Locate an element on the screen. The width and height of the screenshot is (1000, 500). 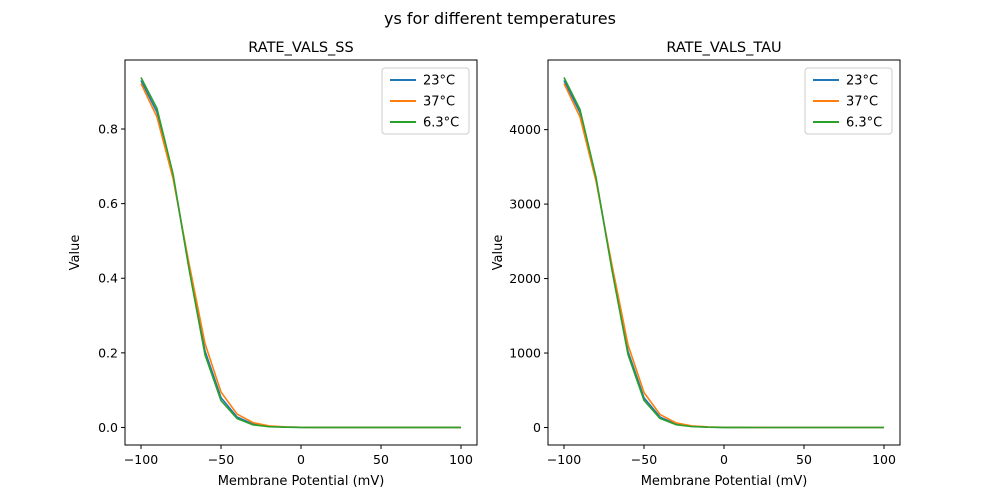
y-tick-label: 3000 is located at coordinates (525, 204).